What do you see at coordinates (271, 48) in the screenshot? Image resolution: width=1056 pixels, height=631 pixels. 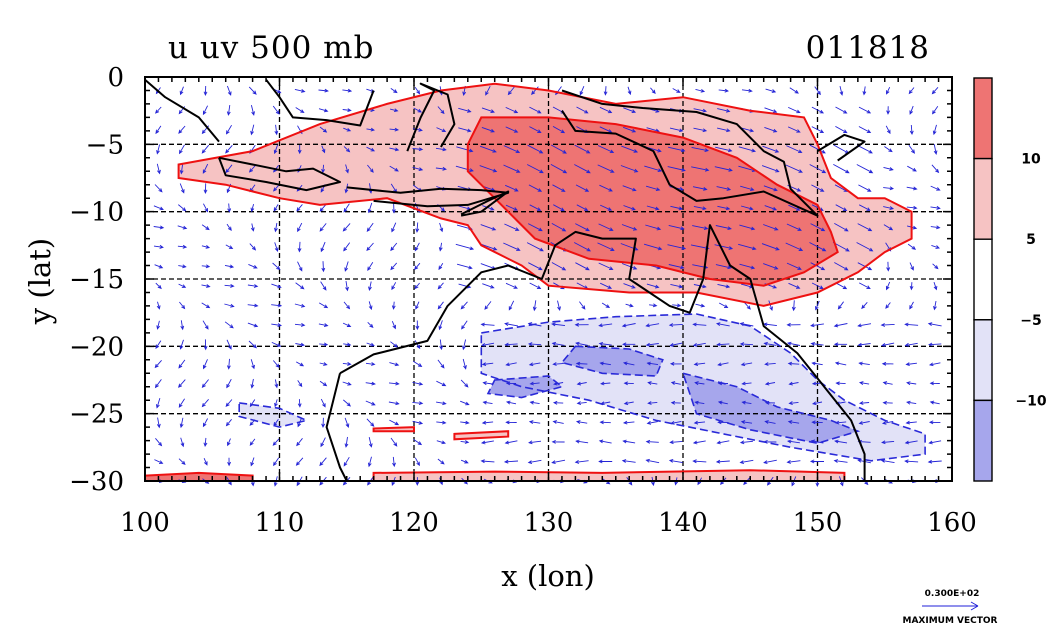 I see `chart-title: u uv 500 mb` at bounding box center [271, 48].